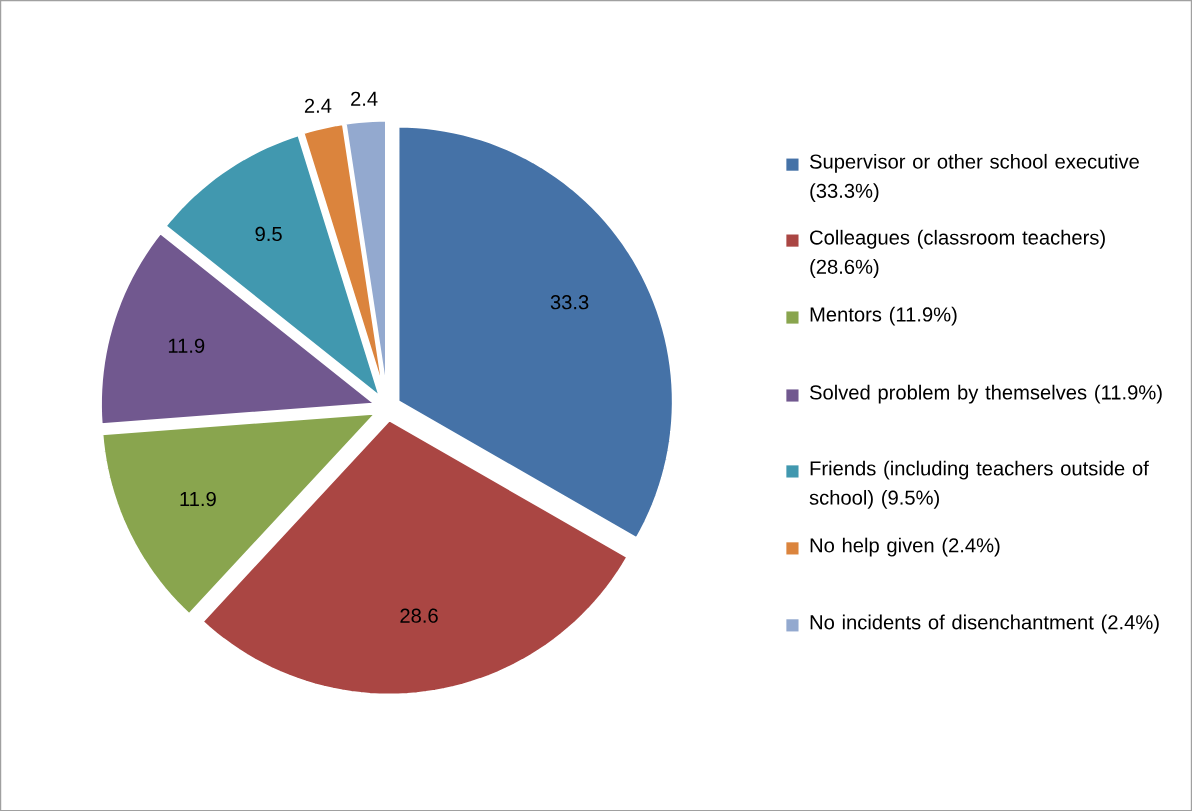 The height and width of the screenshot is (811, 1192). I want to click on data-label: 28.6, so click(419, 615).